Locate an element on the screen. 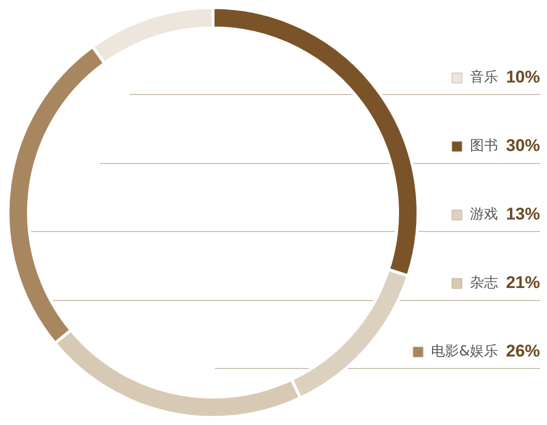 The image size is (547, 425). legend-label: 电影&娱乐 is located at coordinates (464, 352).